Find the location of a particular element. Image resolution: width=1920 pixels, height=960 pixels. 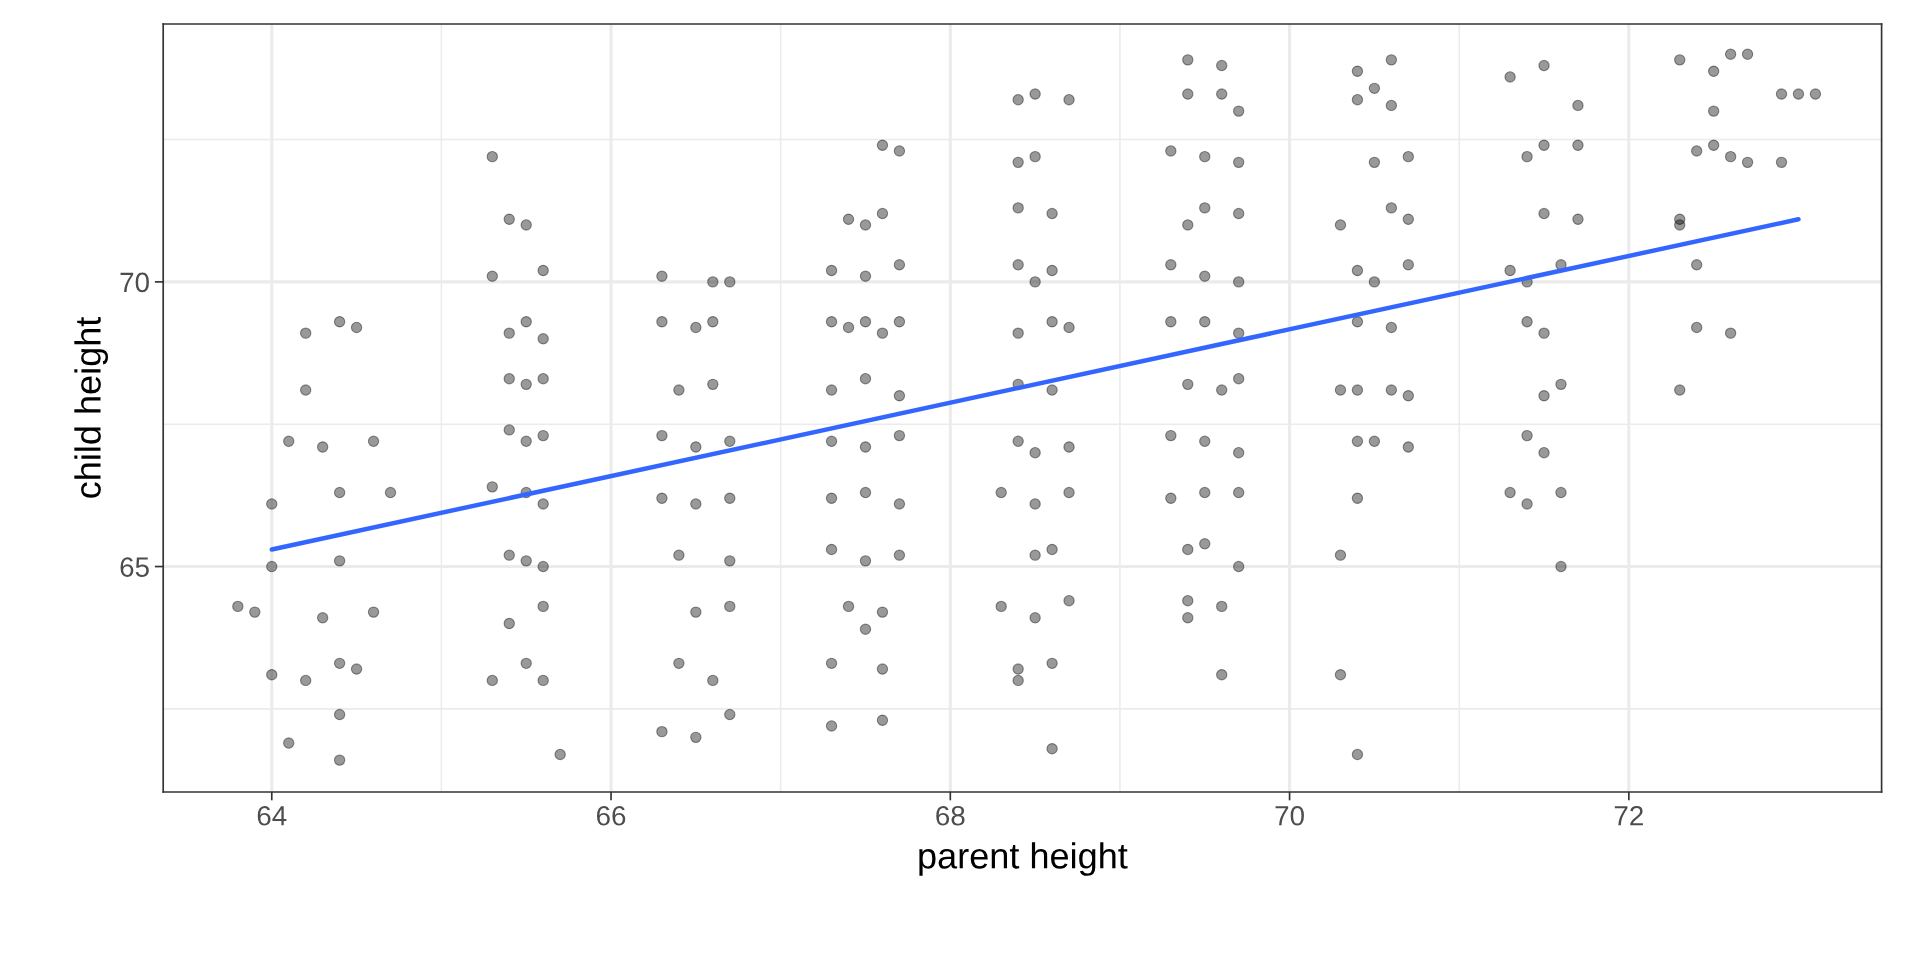

x-tick-label: 66 is located at coordinates (611, 815).